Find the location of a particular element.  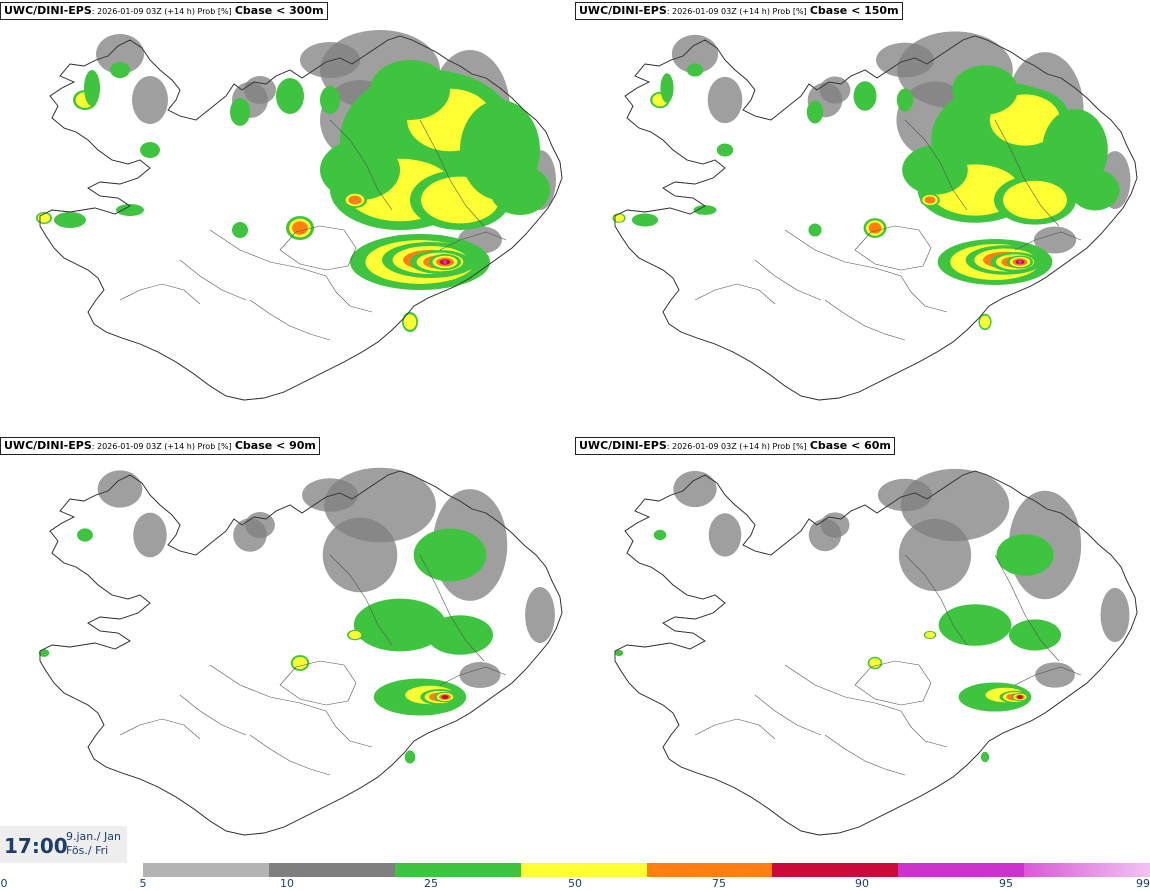

valid-time-box: 17:00 9.jan./ Jan Fös./ Fri is located at coordinates (63, 844).